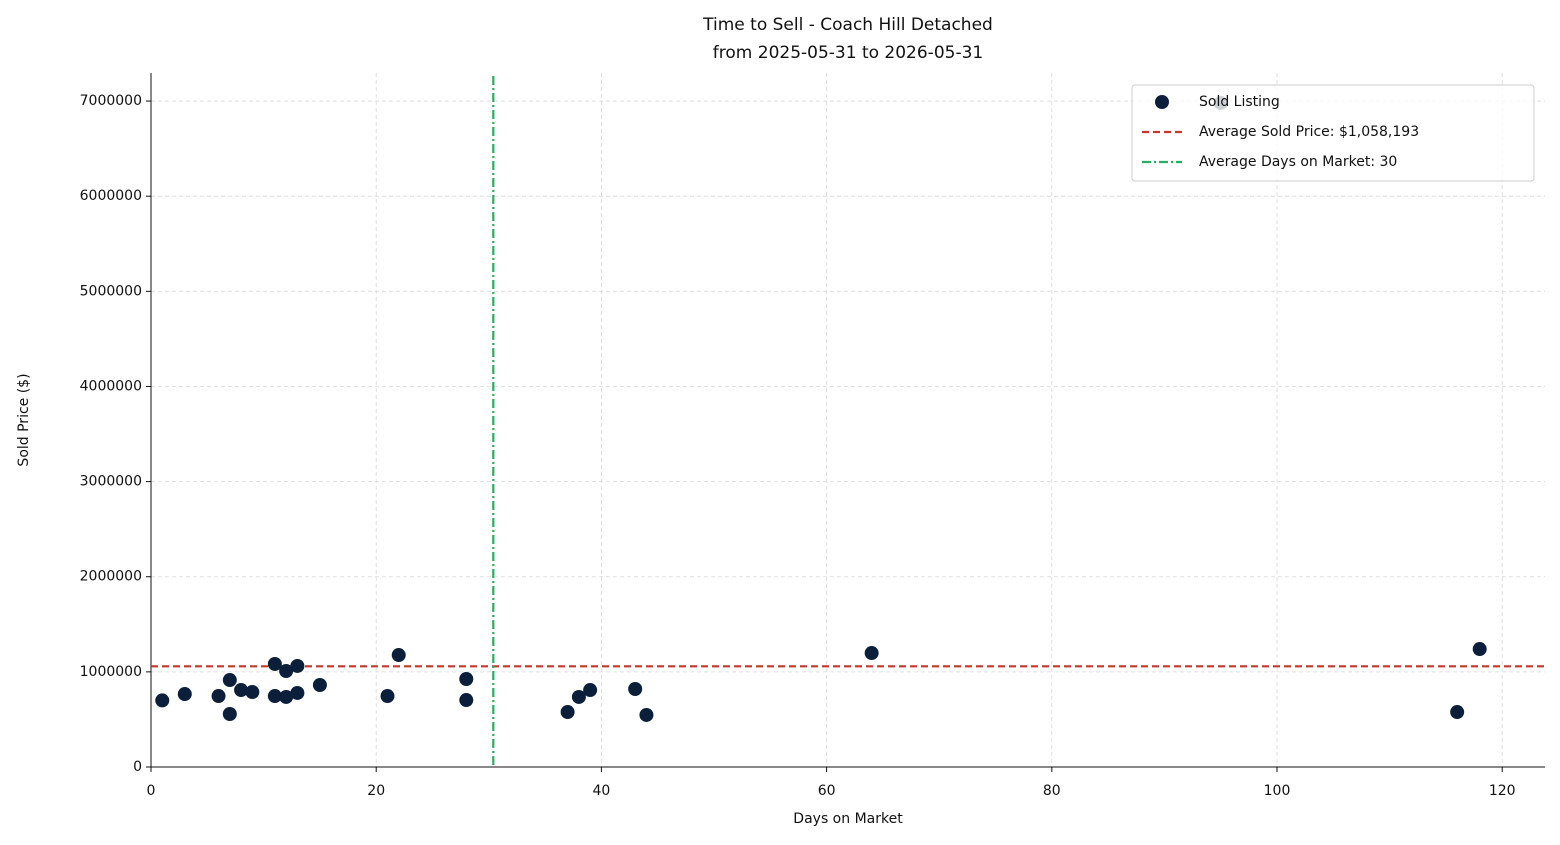 Image resolution: width=1560 pixels, height=845 pixels. What do you see at coordinates (1277, 791) in the screenshot?
I see `x-tick-label: 100` at bounding box center [1277, 791].